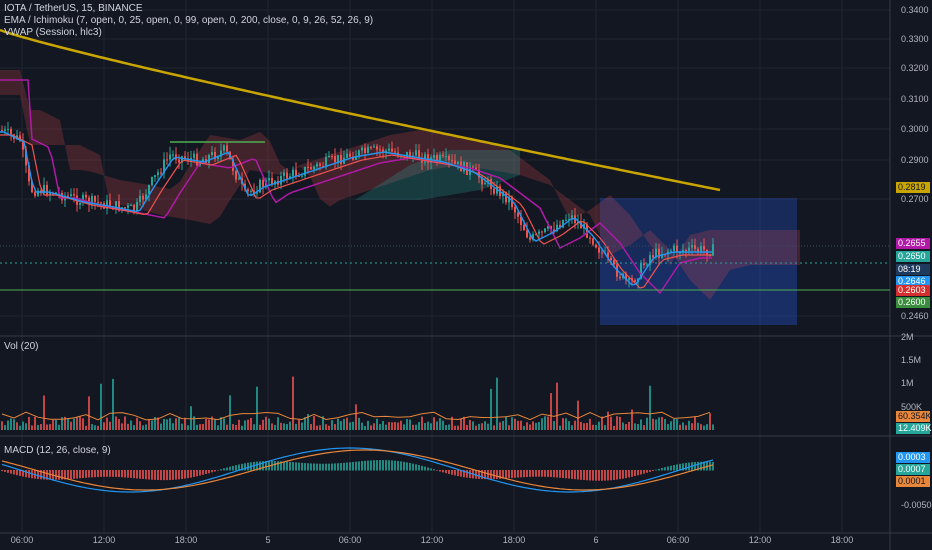 This screenshot has width=932, height=550. Describe the element at coordinates (698, 294) in the screenshot. I see `position-box-lower` at that location.